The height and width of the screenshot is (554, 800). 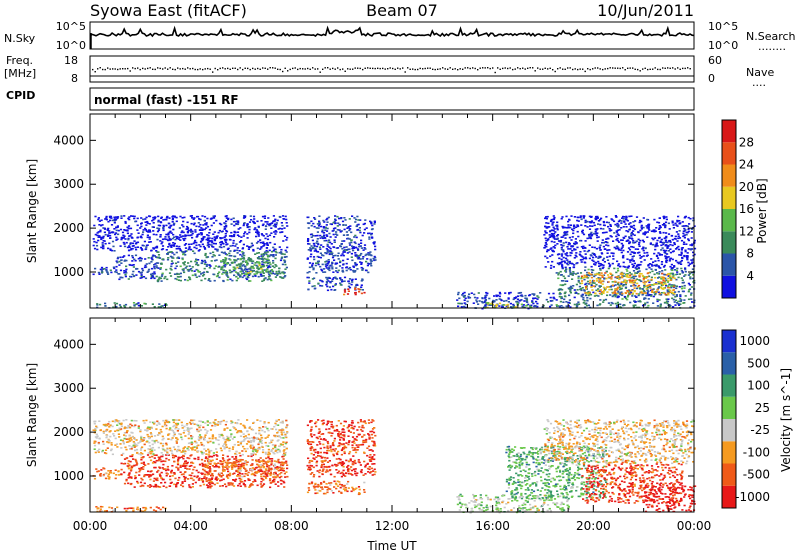 I want to click on beam-title: Beam 07, so click(x=402, y=10).